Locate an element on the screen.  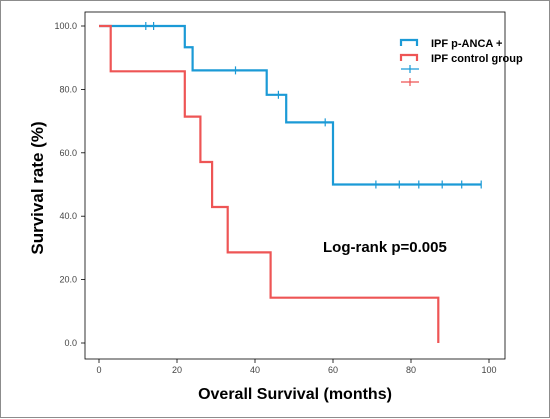
legend-label: IPF p-ANCA + is located at coordinates (466, 44).